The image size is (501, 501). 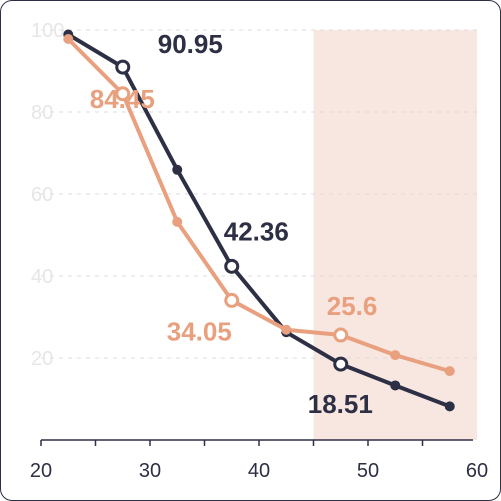 What do you see at coordinates (41, 471) in the screenshot?
I see `x-tick-label: 20` at bounding box center [41, 471].